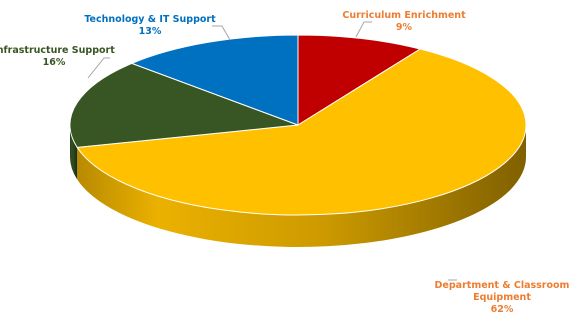 The width and height of the screenshot is (572, 324). Describe the element at coordinates (502, 309) in the screenshot. I see `slice-value-department-and-classroom-equipment: 62%` at that location.